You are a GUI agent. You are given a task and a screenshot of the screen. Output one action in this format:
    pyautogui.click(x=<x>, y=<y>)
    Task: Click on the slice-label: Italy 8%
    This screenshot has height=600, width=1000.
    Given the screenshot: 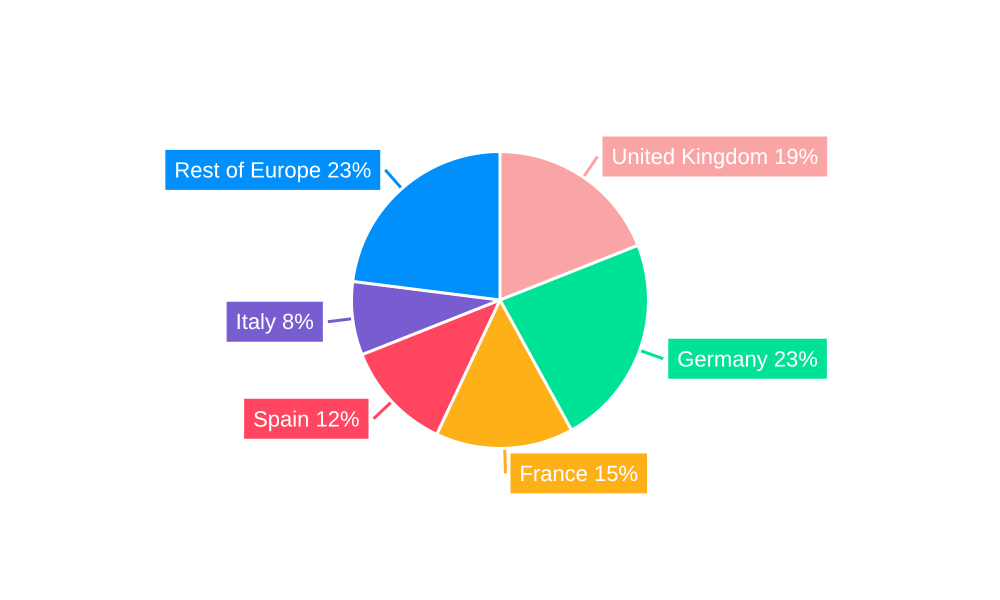 What is the action you would take?
    pyautogui.click(x=275, y=321)
    